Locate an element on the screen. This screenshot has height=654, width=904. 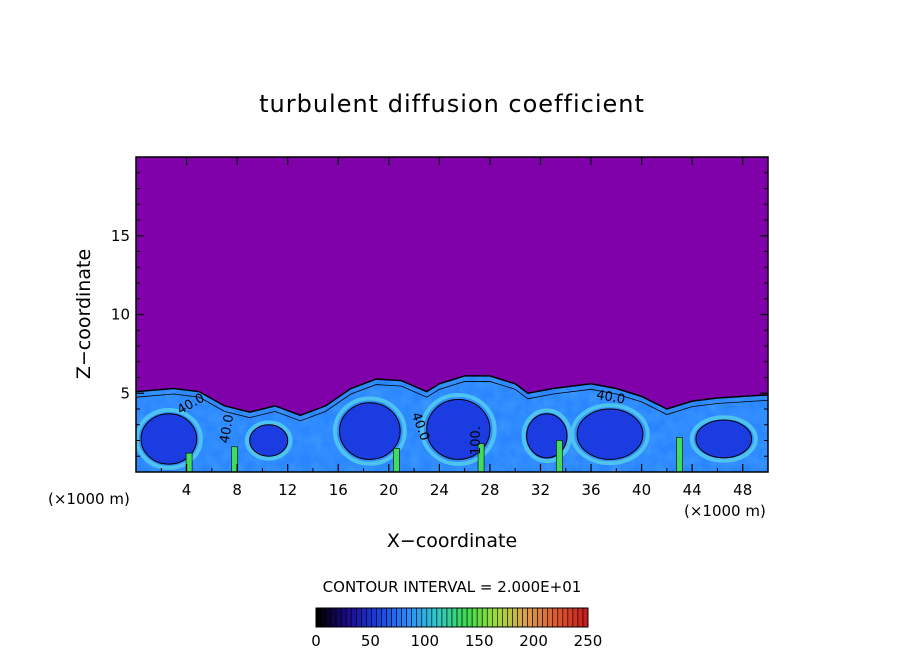
chart-title: turbulent diffusion coefficient is located at coordinates (452, 104).